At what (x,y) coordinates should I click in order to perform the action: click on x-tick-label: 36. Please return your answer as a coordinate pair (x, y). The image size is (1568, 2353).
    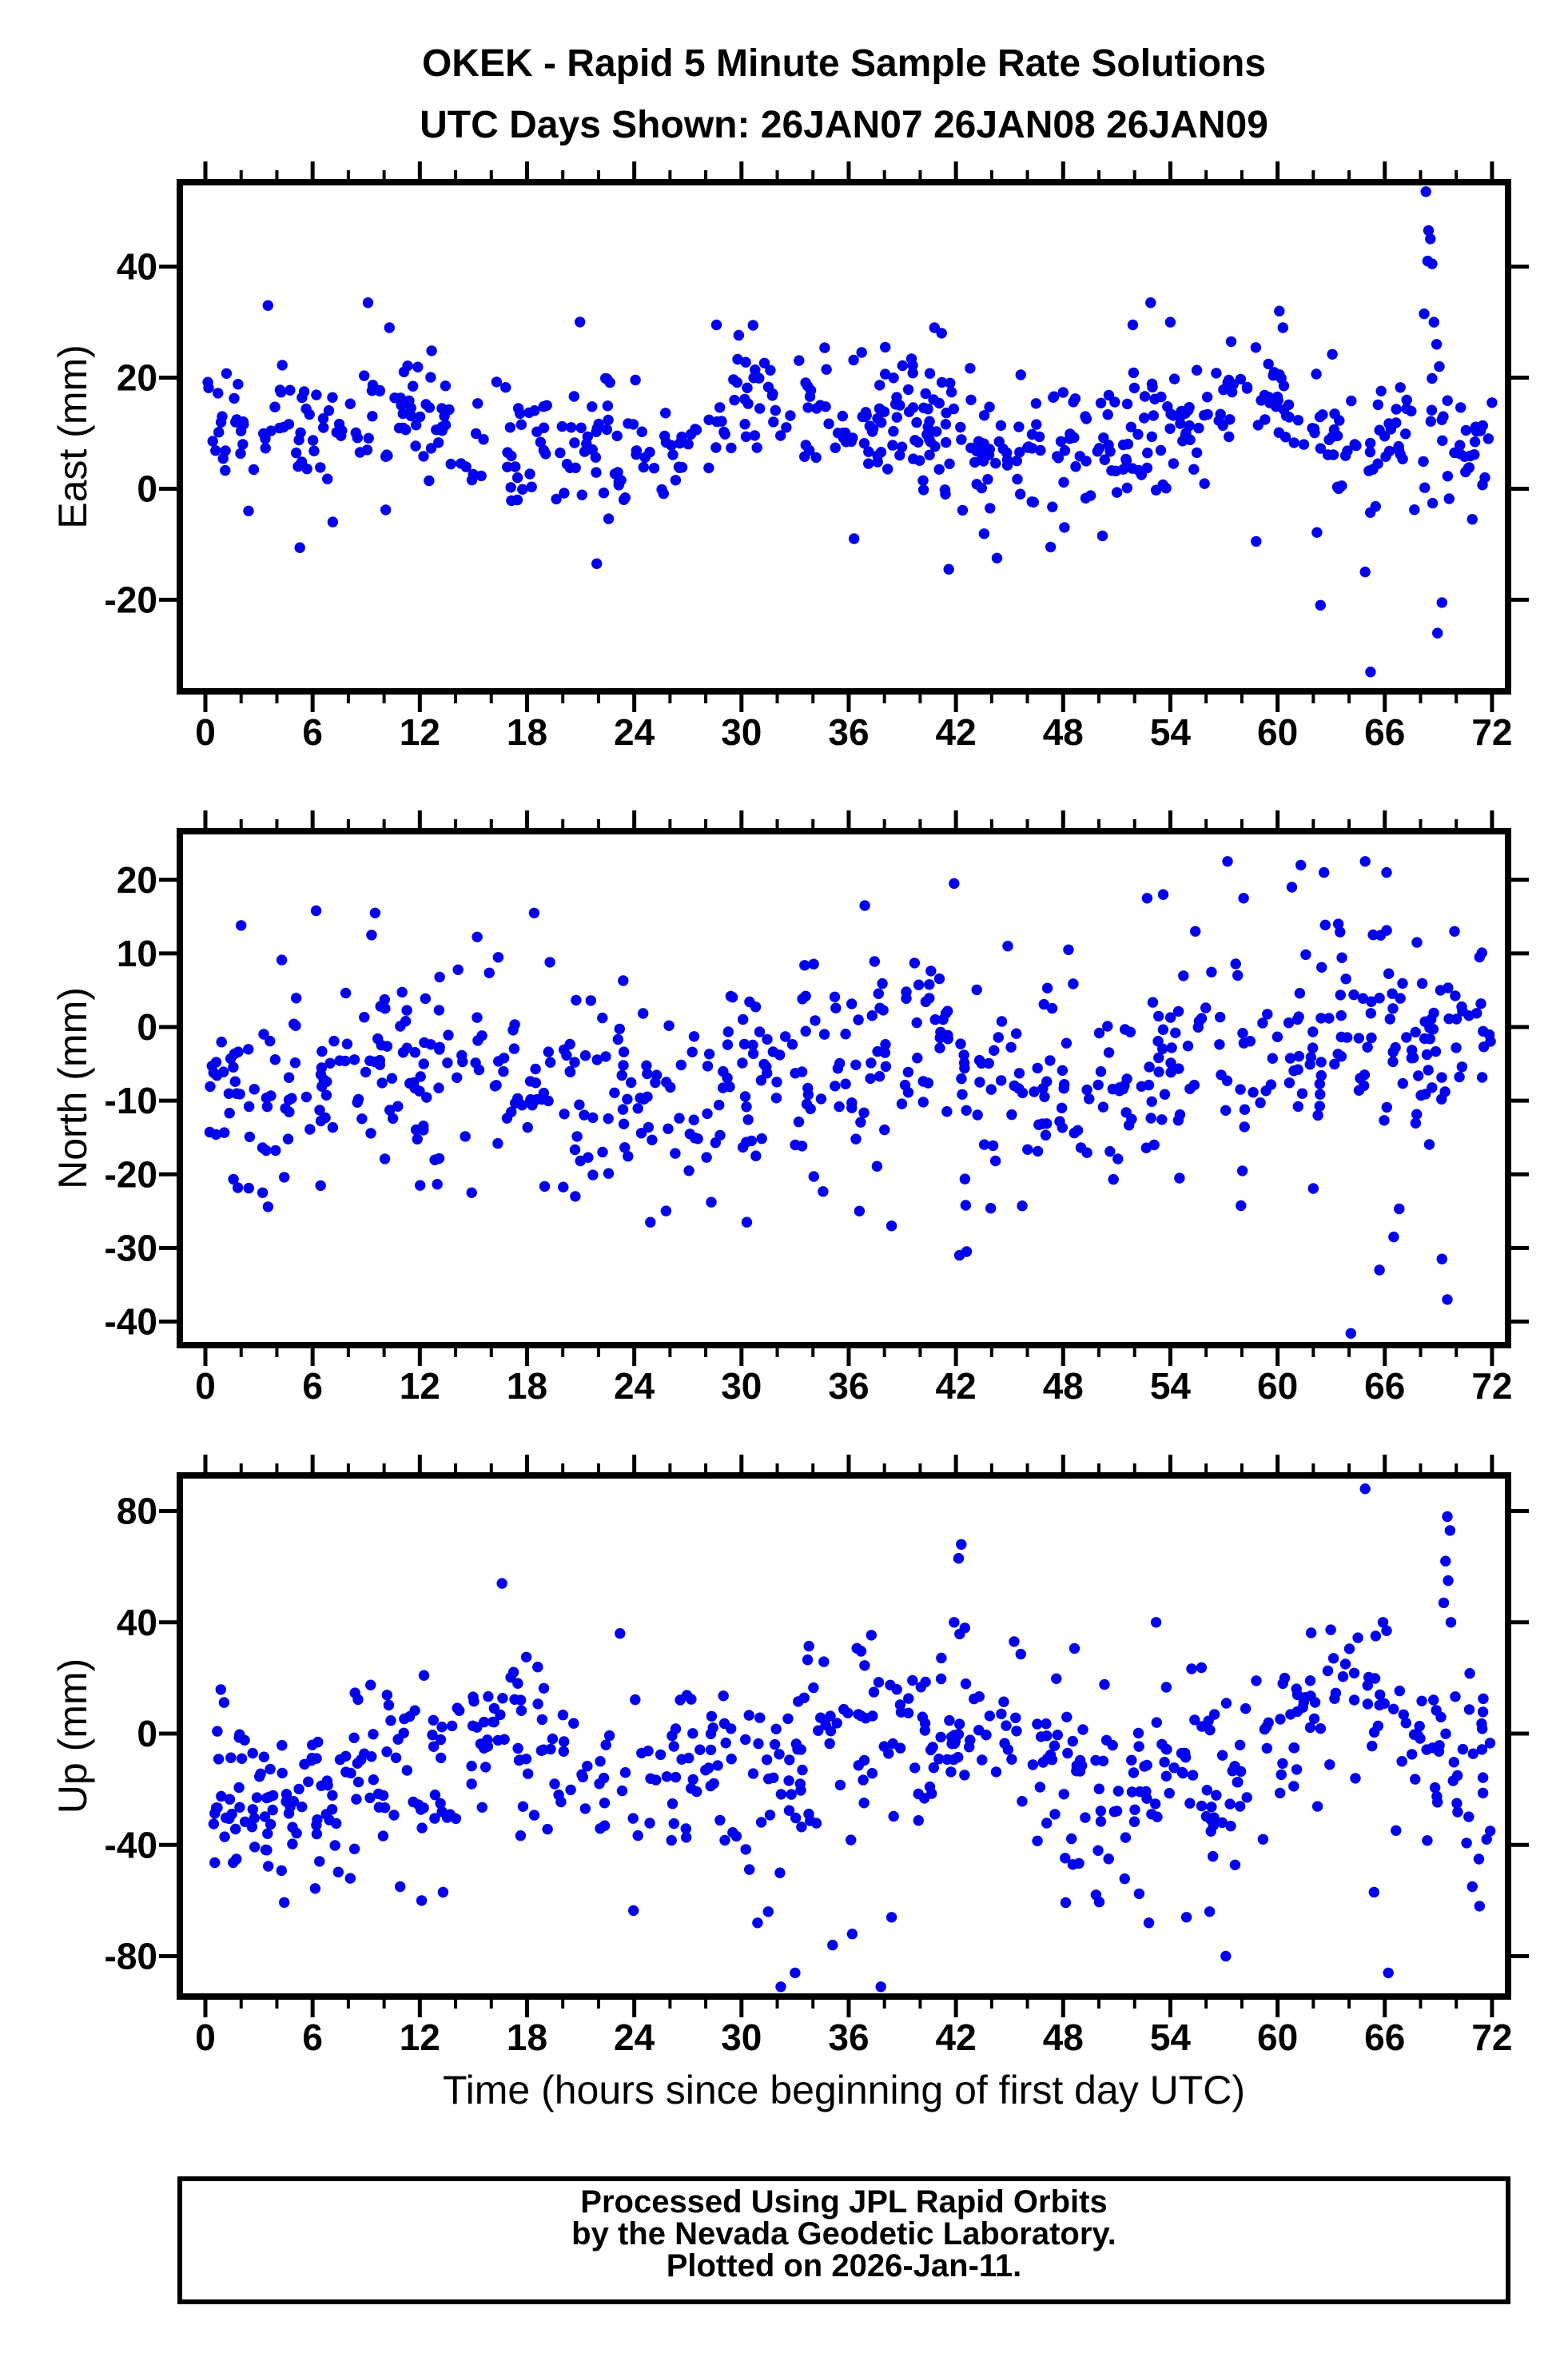
    Looking at the image, I should click on (848, 2037).